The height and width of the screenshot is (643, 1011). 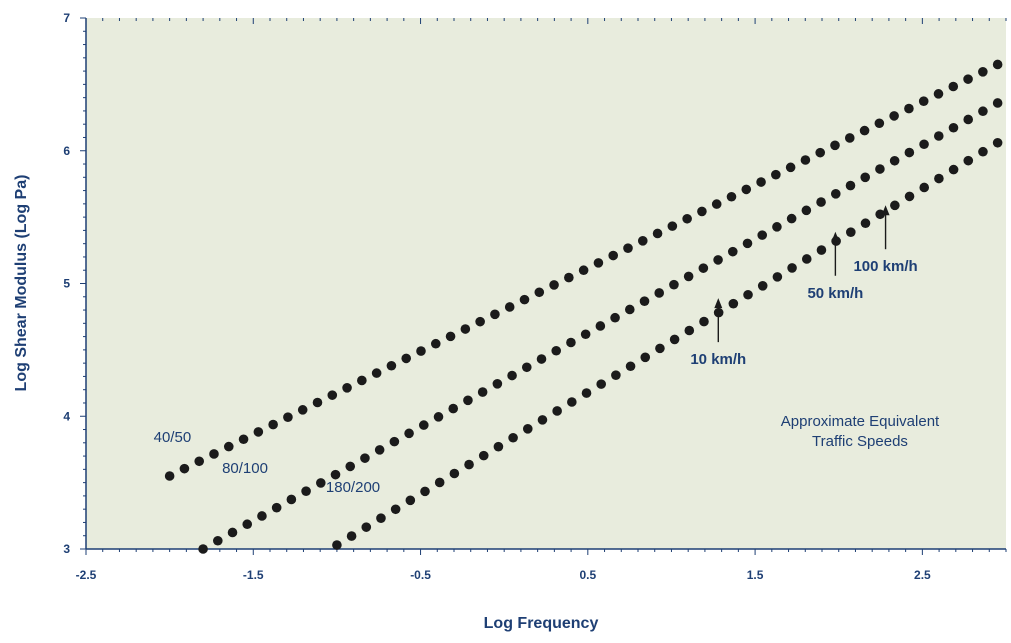 What do you see at coordinates (541, 623) in the screenshot?
I see `x-axis-title: Log Frequency` at bounding box center [541, 623].